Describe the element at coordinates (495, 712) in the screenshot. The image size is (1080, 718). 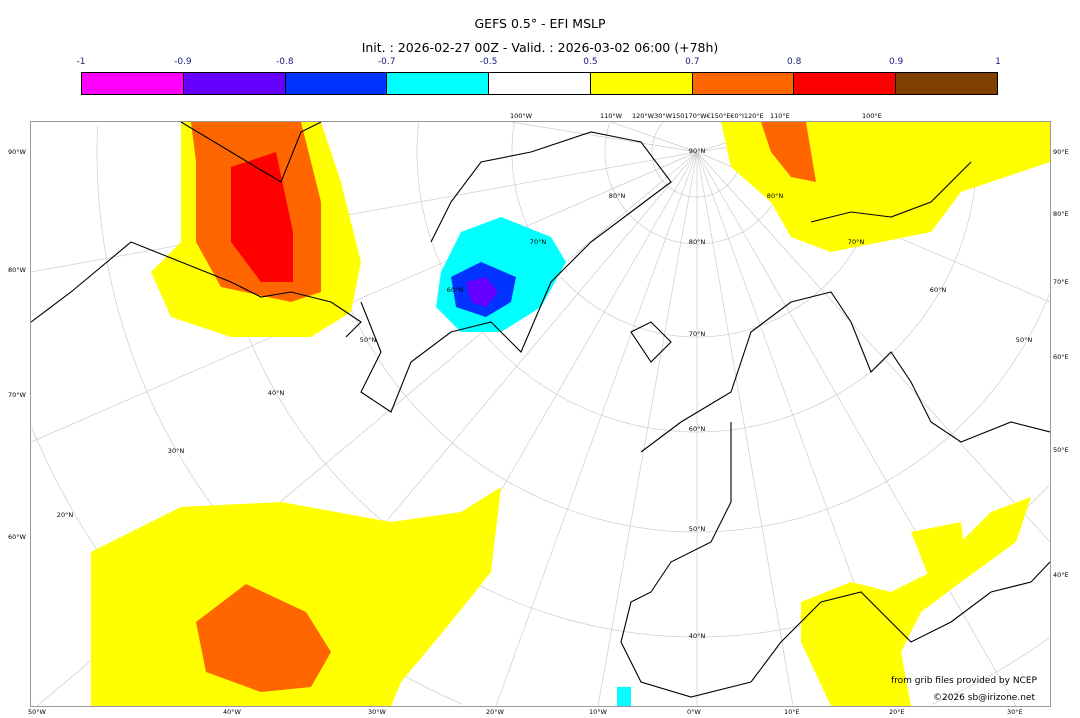
I see `axis-label-bottom: 20°W` at that location.